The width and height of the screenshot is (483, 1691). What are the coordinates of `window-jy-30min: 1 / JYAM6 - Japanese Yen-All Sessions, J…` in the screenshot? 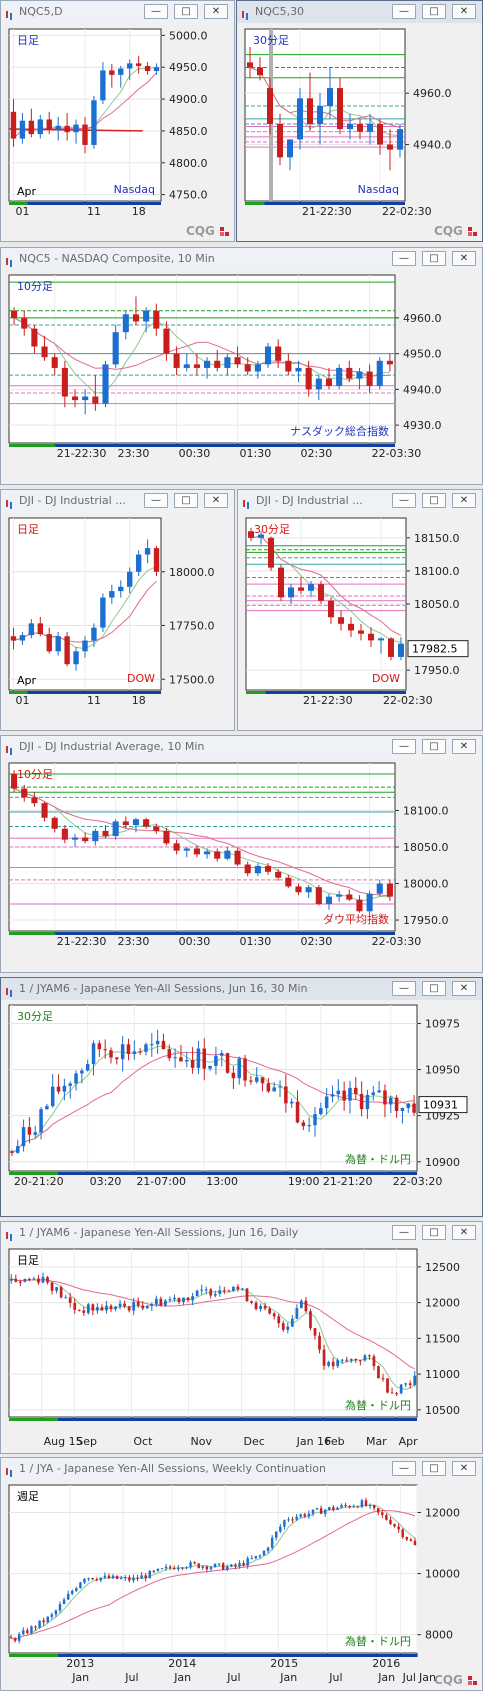 It's located at (241, 1097).